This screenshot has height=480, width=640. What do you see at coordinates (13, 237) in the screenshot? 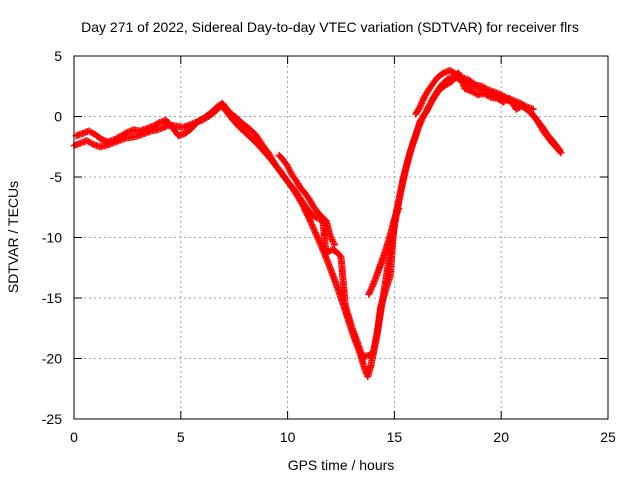
I see `y-axis-label: SDTVAR / TECUs` at bounding box center [13, 237].